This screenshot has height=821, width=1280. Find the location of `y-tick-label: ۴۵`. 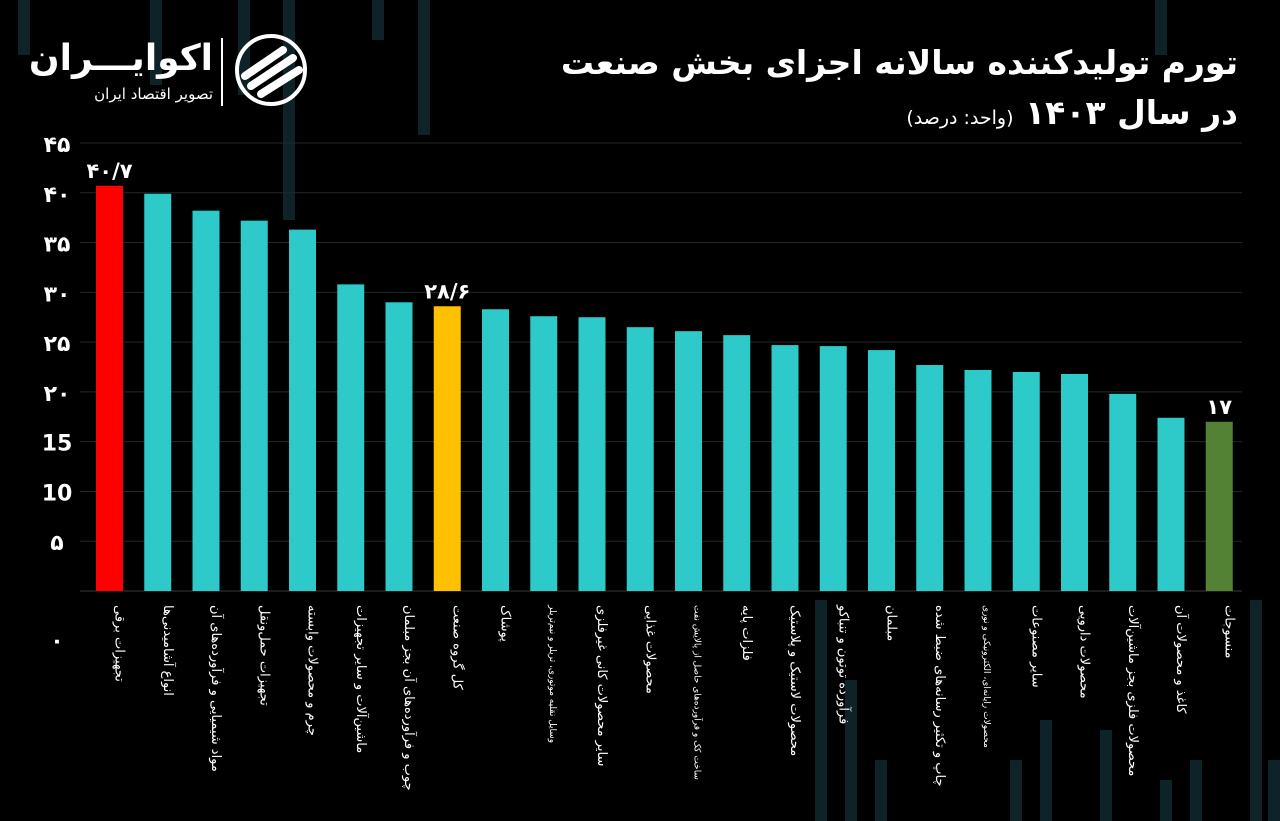

y-tick-label: ۴۵ is located at coordinates (57, 145).